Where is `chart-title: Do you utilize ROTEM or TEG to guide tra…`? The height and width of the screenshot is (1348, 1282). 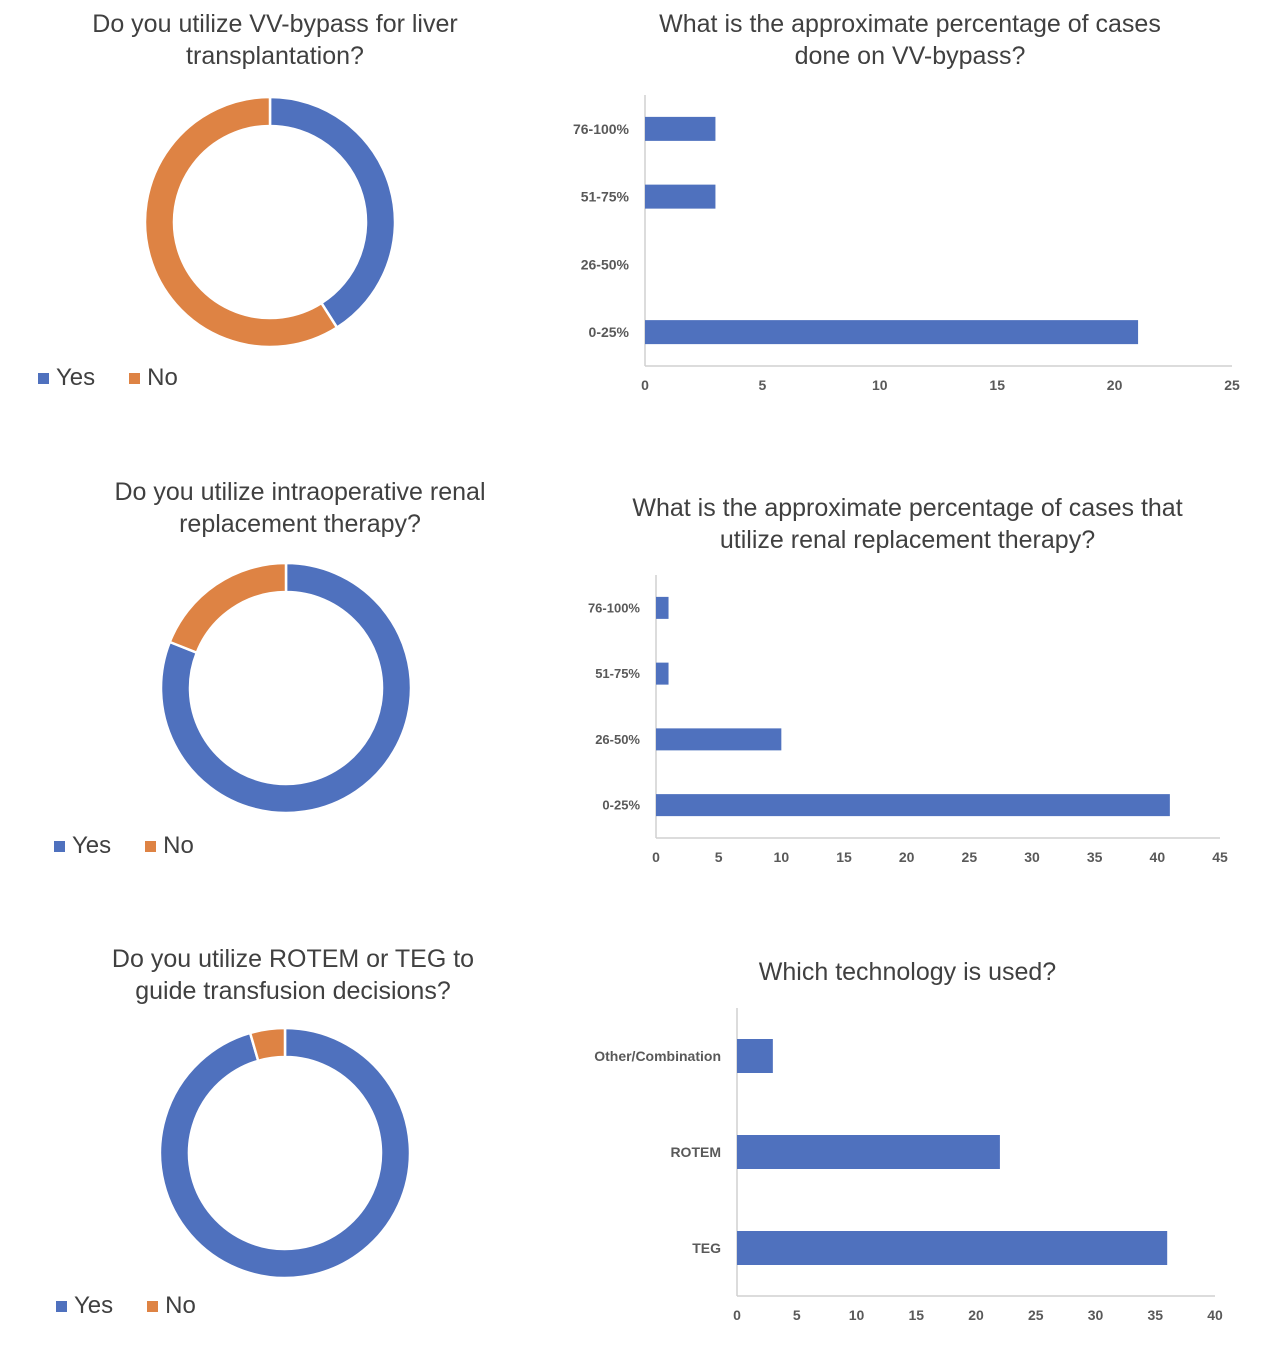
chart-title: Do you utilize ROTEM or TEG to guide tra… is located at coordinates (293, 975).